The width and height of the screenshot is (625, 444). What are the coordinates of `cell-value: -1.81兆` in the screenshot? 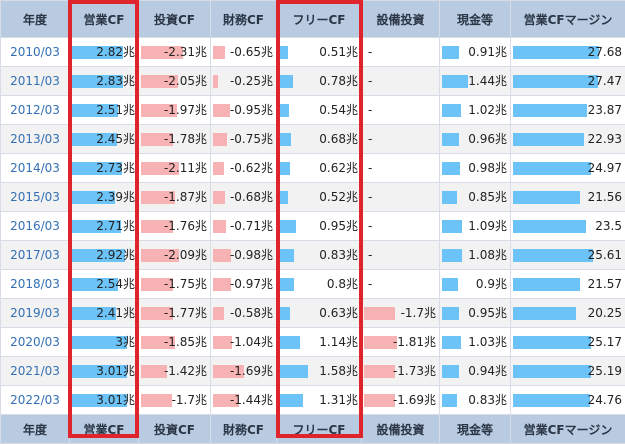 It's located at (400, 342).